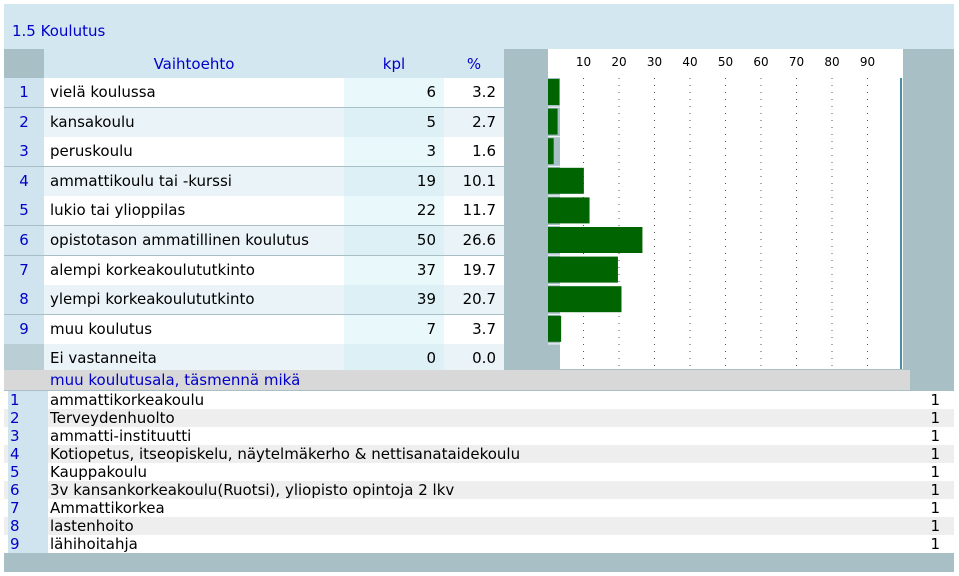  I want to click on header-count: kpl, so click(394, 63).